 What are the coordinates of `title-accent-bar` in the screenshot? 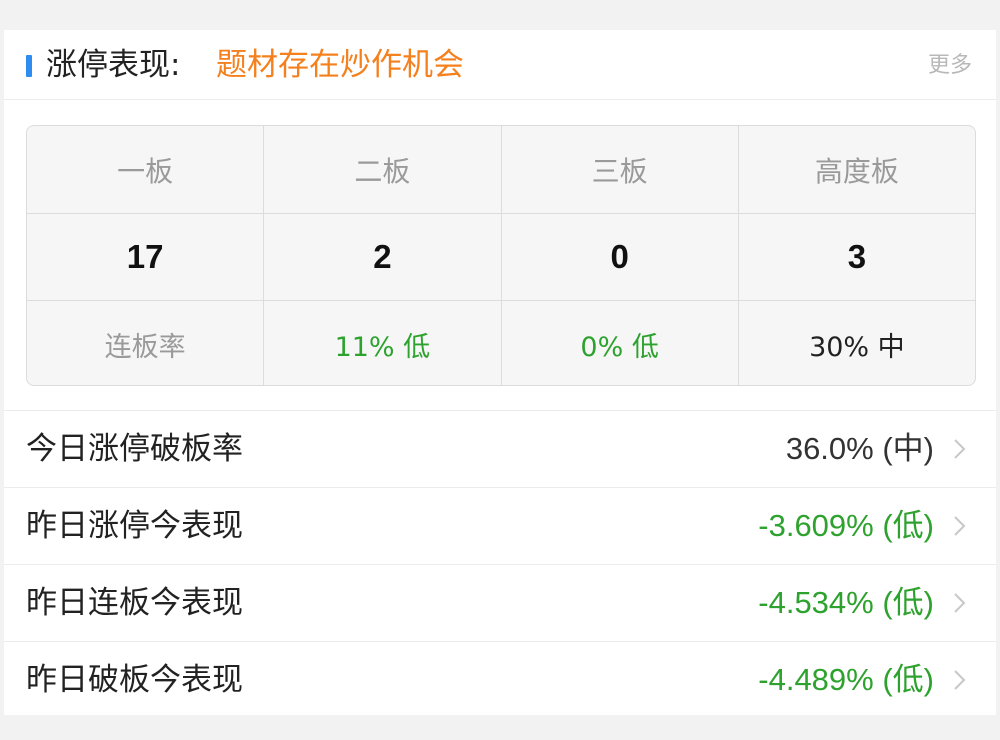 It's located at (29, 66).